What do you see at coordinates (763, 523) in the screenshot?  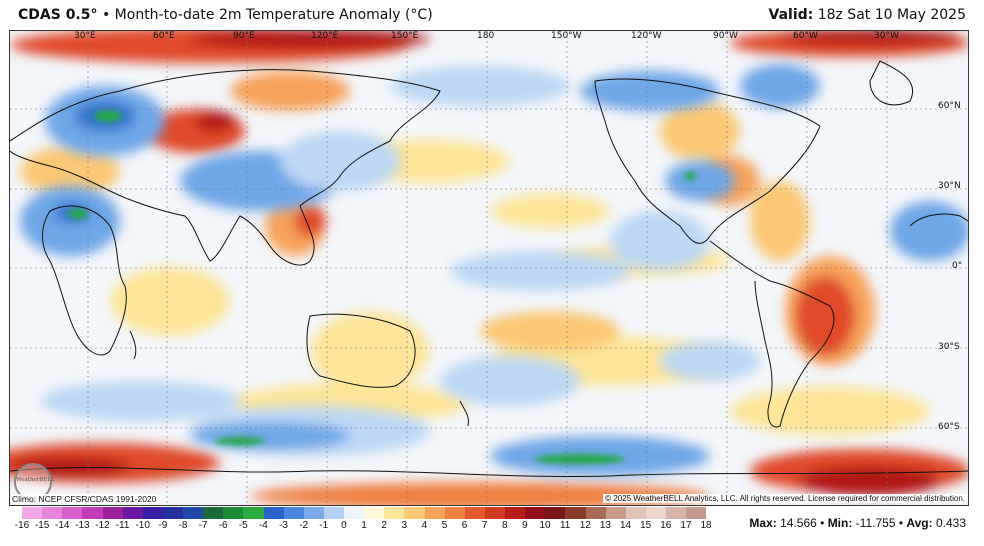 I see `max-label: Max:` at bounding box center [763, 523].